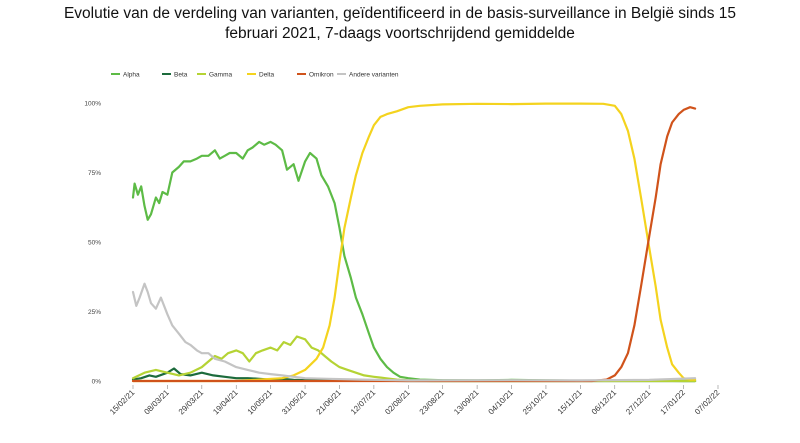  I want to click on series-line-gamma, so click(414, 359).